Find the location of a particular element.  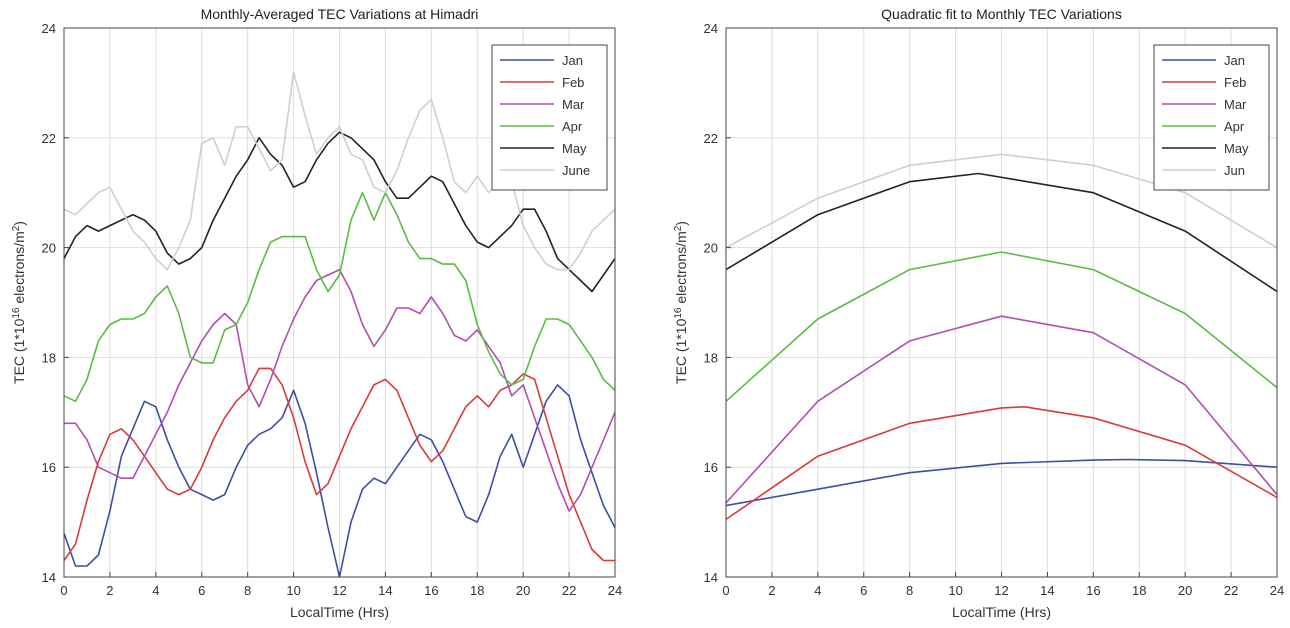

series-line-mar is located at coordinates (1001, 409).